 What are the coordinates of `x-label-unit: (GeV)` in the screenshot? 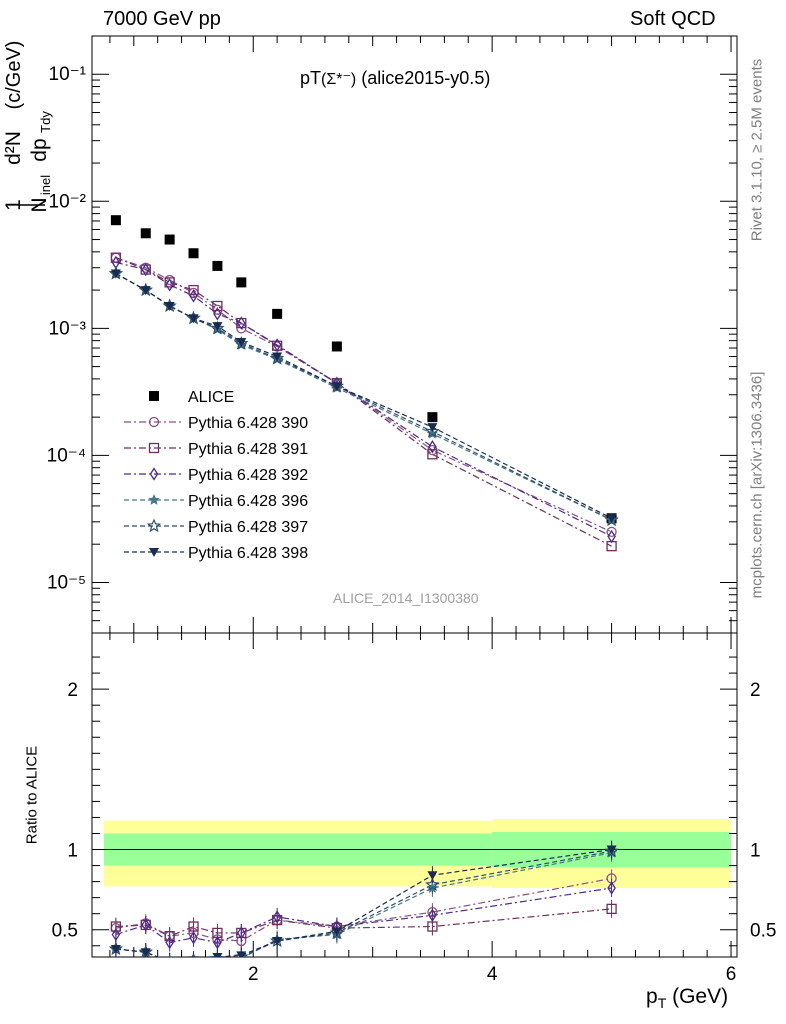 It's located at (697, 996).